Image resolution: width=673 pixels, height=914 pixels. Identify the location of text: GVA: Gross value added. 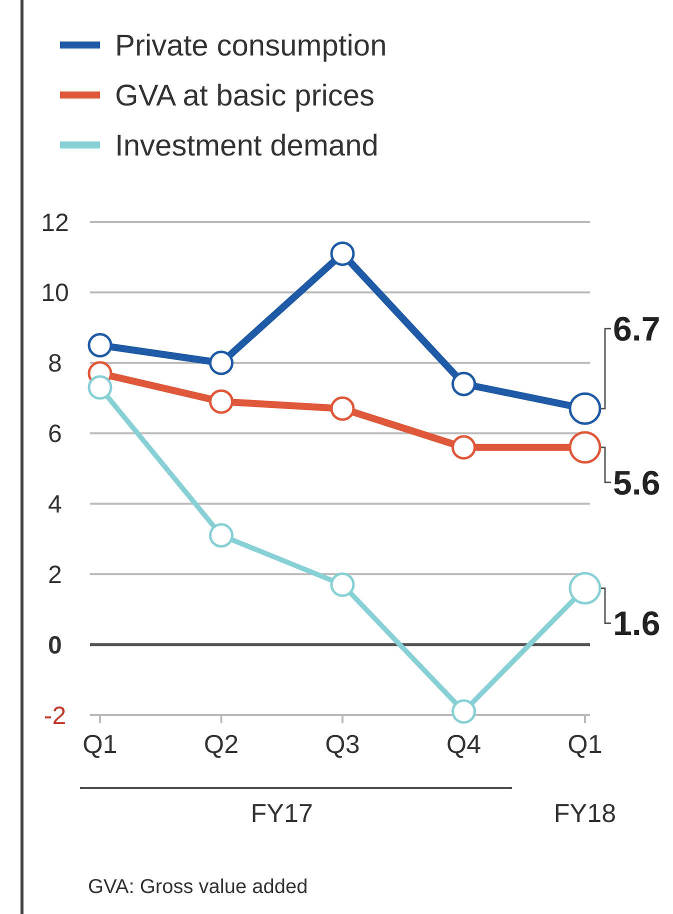
(198, 887).